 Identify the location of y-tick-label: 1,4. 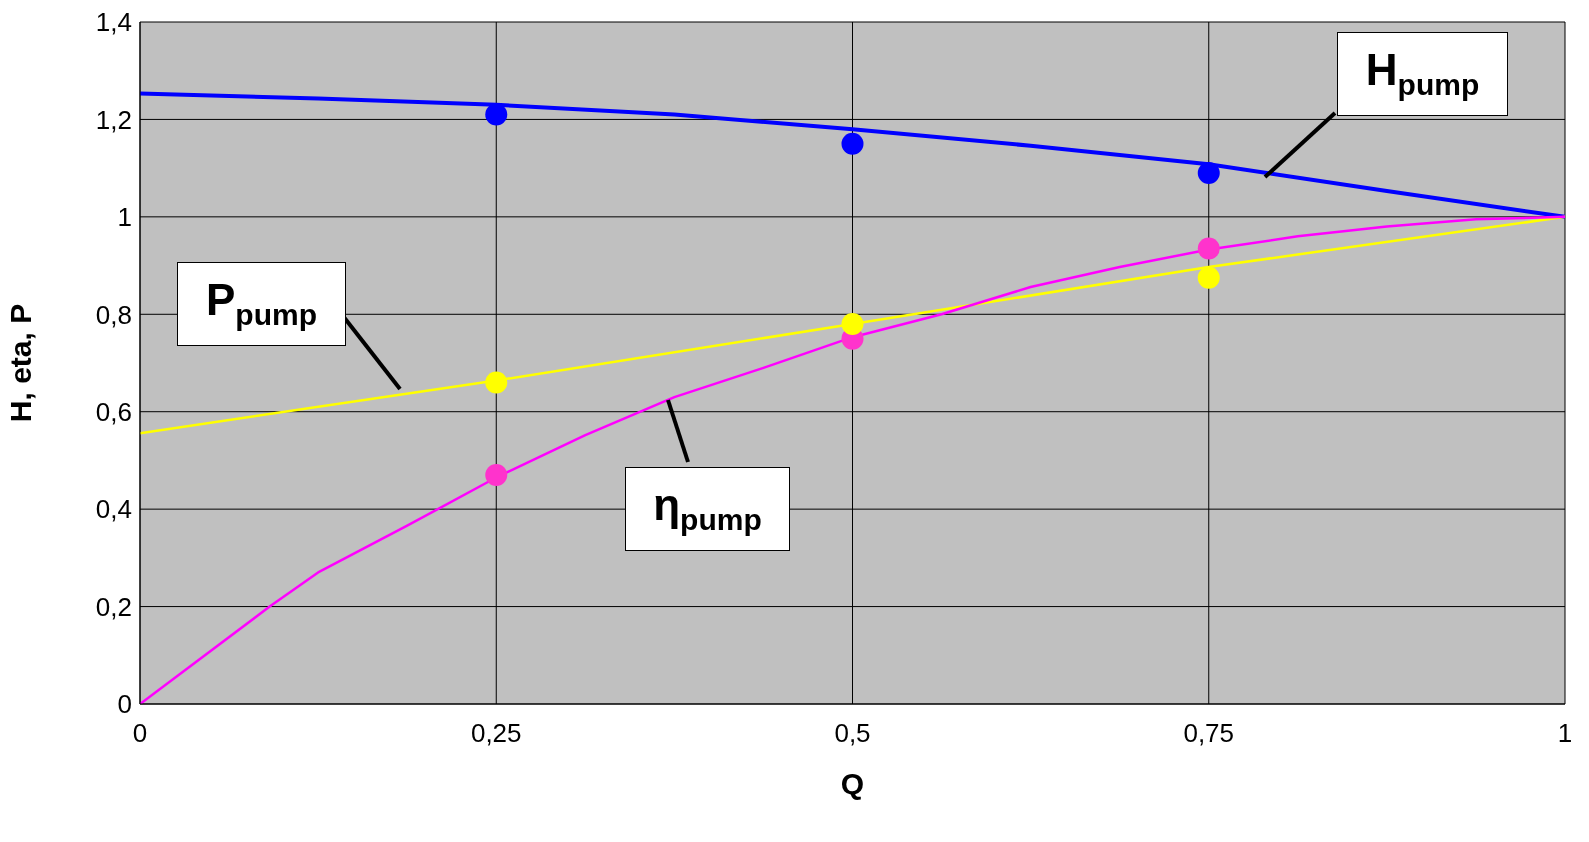
(113, 22).